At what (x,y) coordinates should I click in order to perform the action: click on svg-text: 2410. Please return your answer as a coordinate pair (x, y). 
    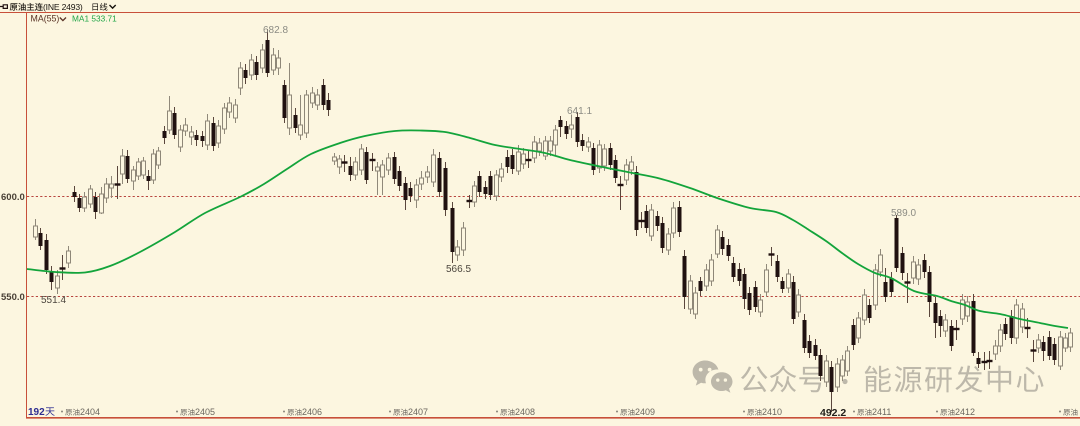
    Looking at the image, I should click on (772, 412).